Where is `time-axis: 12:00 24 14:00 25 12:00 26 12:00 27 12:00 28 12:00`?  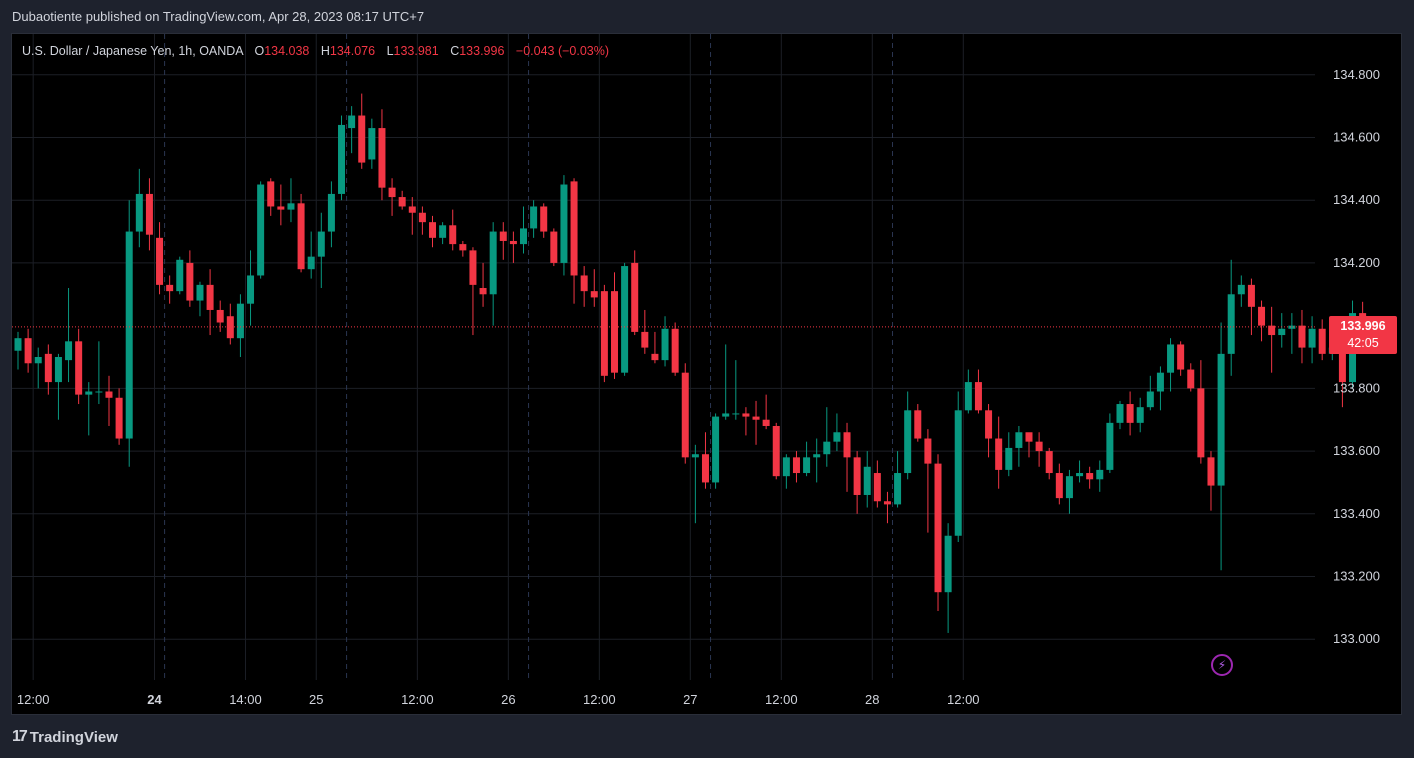
time-axis: 12:00 24 14:00 25 12:00 26 12:00 27 12:00 28 12:00 is located at coordinates (498, 699).